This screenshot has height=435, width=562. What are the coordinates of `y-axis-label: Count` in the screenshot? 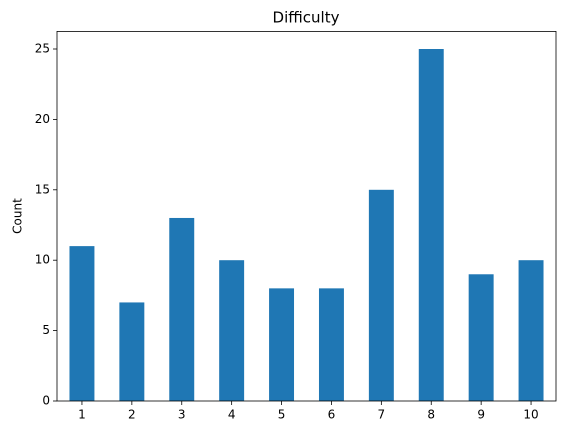 It's located at (18, 216).